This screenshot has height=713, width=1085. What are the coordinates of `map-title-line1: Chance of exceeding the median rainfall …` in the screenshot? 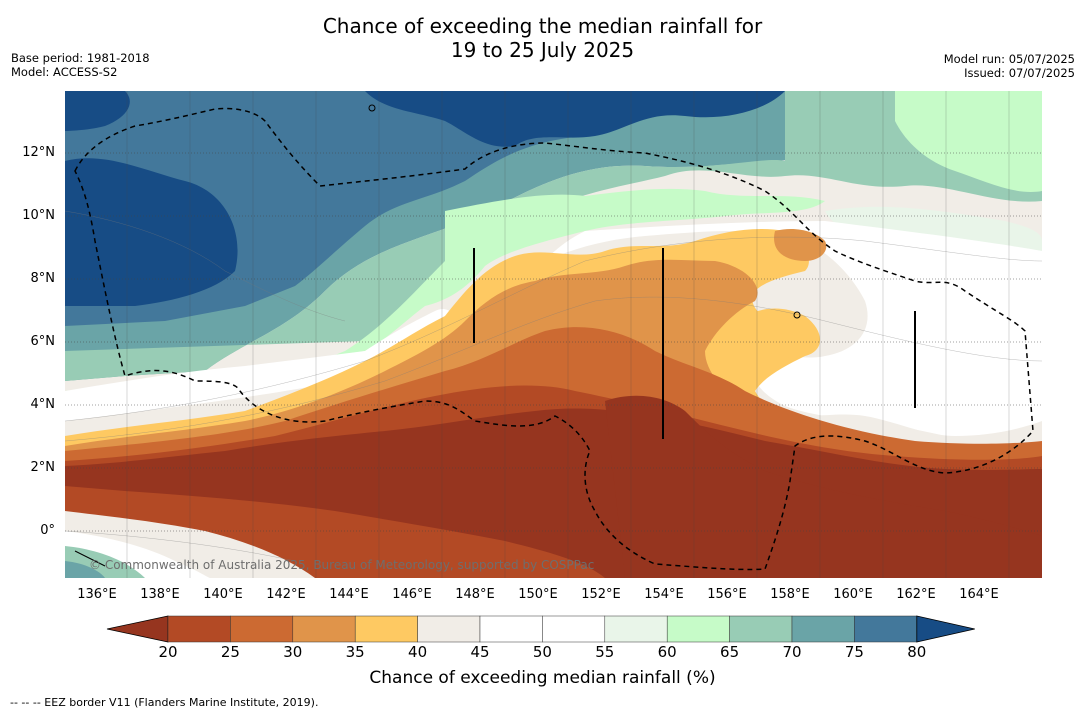 It's located at (542, 26).